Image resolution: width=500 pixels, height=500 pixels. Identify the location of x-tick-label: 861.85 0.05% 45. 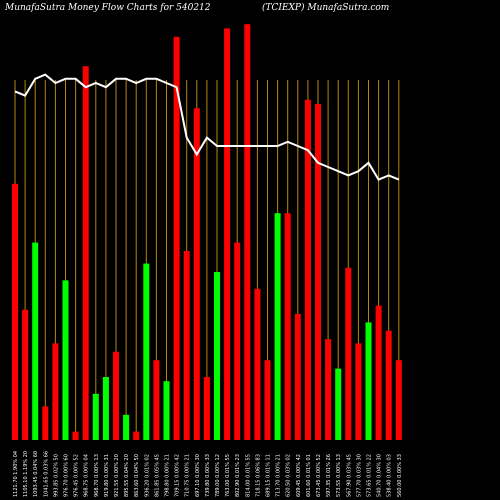
(157, 475).